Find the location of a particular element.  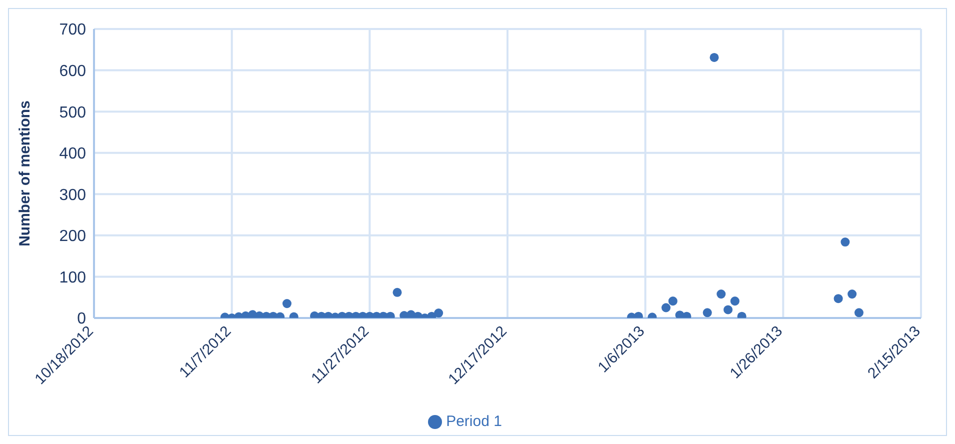

y-tick-label: 100 is located at coordinates (72, 277).